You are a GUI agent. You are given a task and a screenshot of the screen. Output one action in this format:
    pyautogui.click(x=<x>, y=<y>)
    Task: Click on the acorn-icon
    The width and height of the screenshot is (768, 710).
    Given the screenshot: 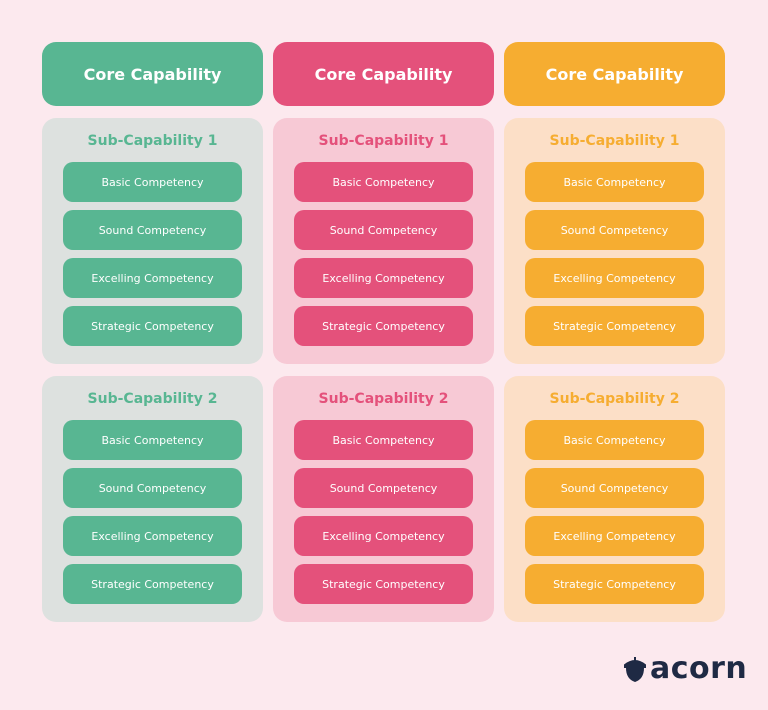 What is the action you would take?
    pyautogui.click(x=635, y=669)
    